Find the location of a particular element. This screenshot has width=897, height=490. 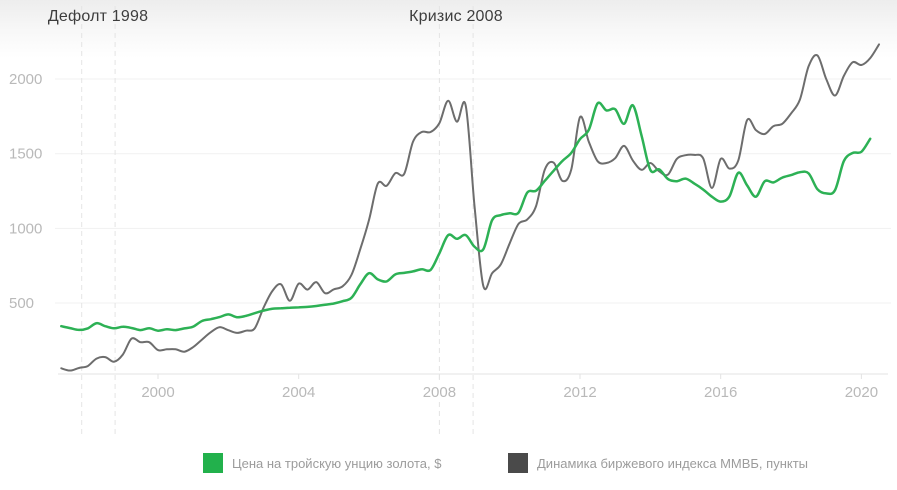

micex-legend-swatch is located at coordinates (518, 463).